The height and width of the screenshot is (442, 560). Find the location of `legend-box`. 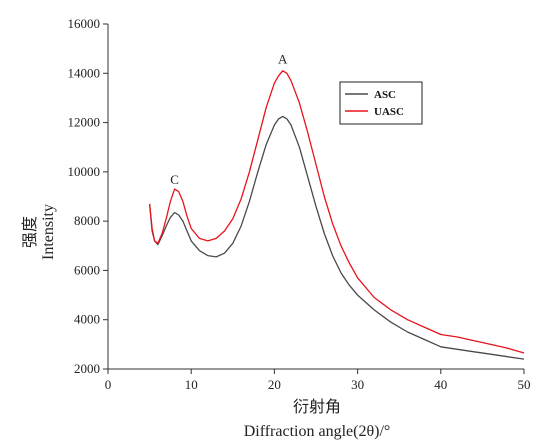

legend-box is located at coordinates (381, 103).